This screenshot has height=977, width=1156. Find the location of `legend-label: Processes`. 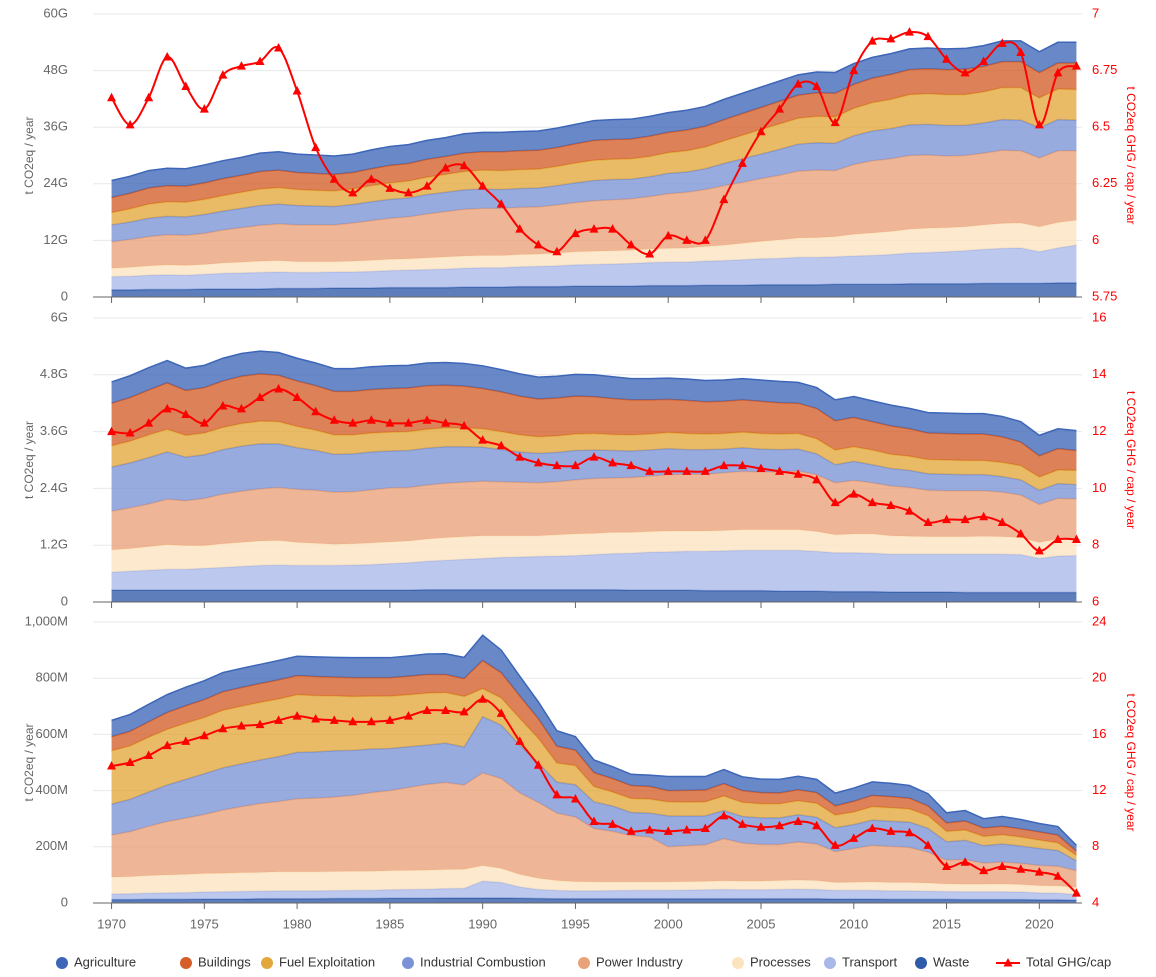

legend-label: Processes is located at coordinates (780, 961).